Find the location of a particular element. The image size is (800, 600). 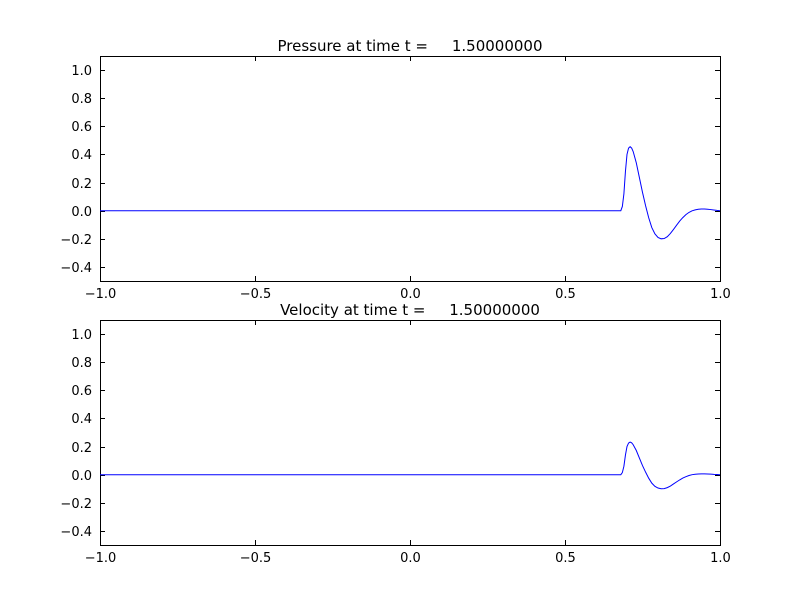

pressure-line is located at coordinates (410, 193).